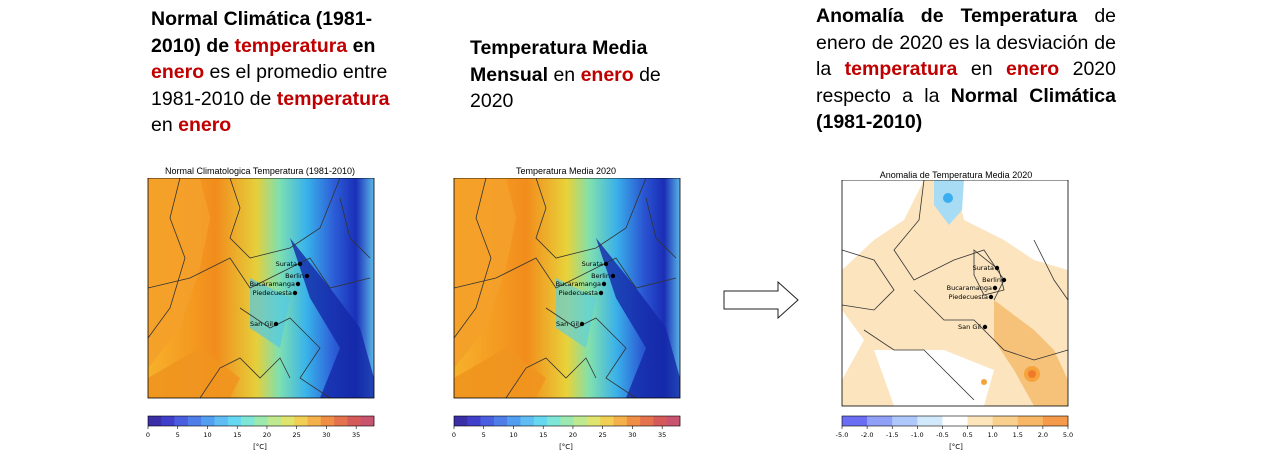 Image resolution: width=1278 pixels, height=456 pixels. I want to click on colorbar-tick-label: -1.0, so click(917, 435).